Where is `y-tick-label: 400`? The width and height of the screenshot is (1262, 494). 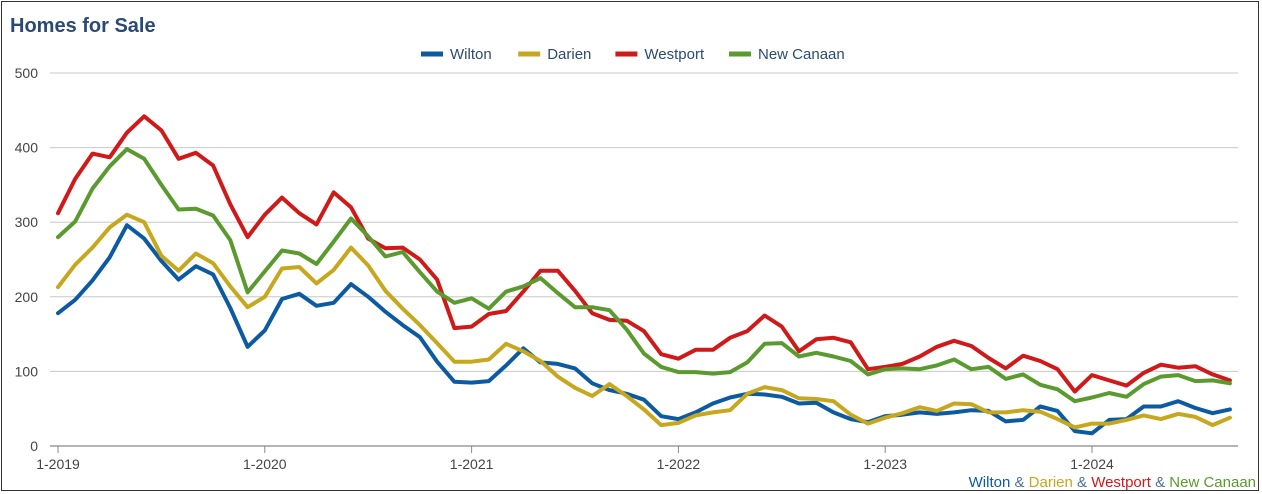
y-tick-label: 400 is located at coordinates (27, 148).